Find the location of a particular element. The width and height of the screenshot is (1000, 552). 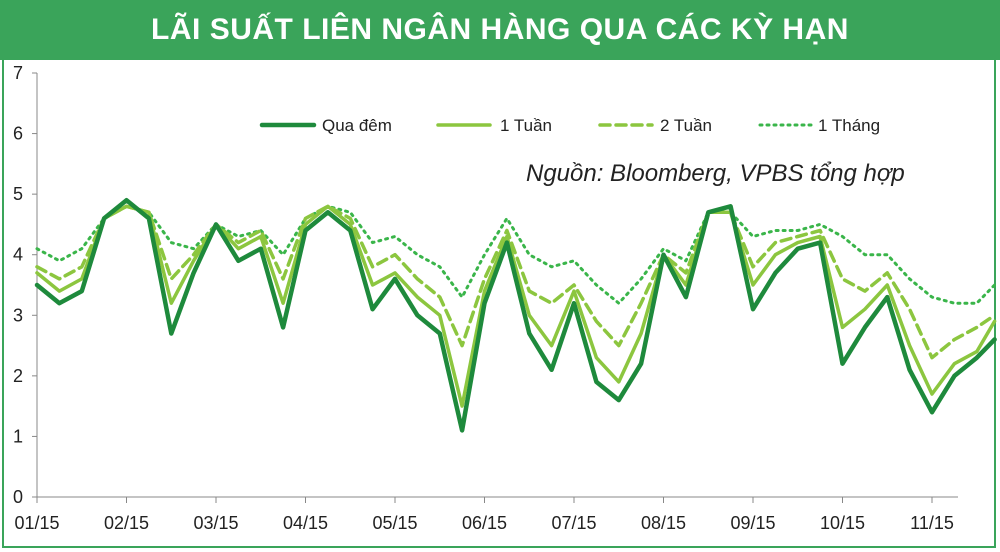

y-tick-label: 6 is located at coordinates (18, 134).